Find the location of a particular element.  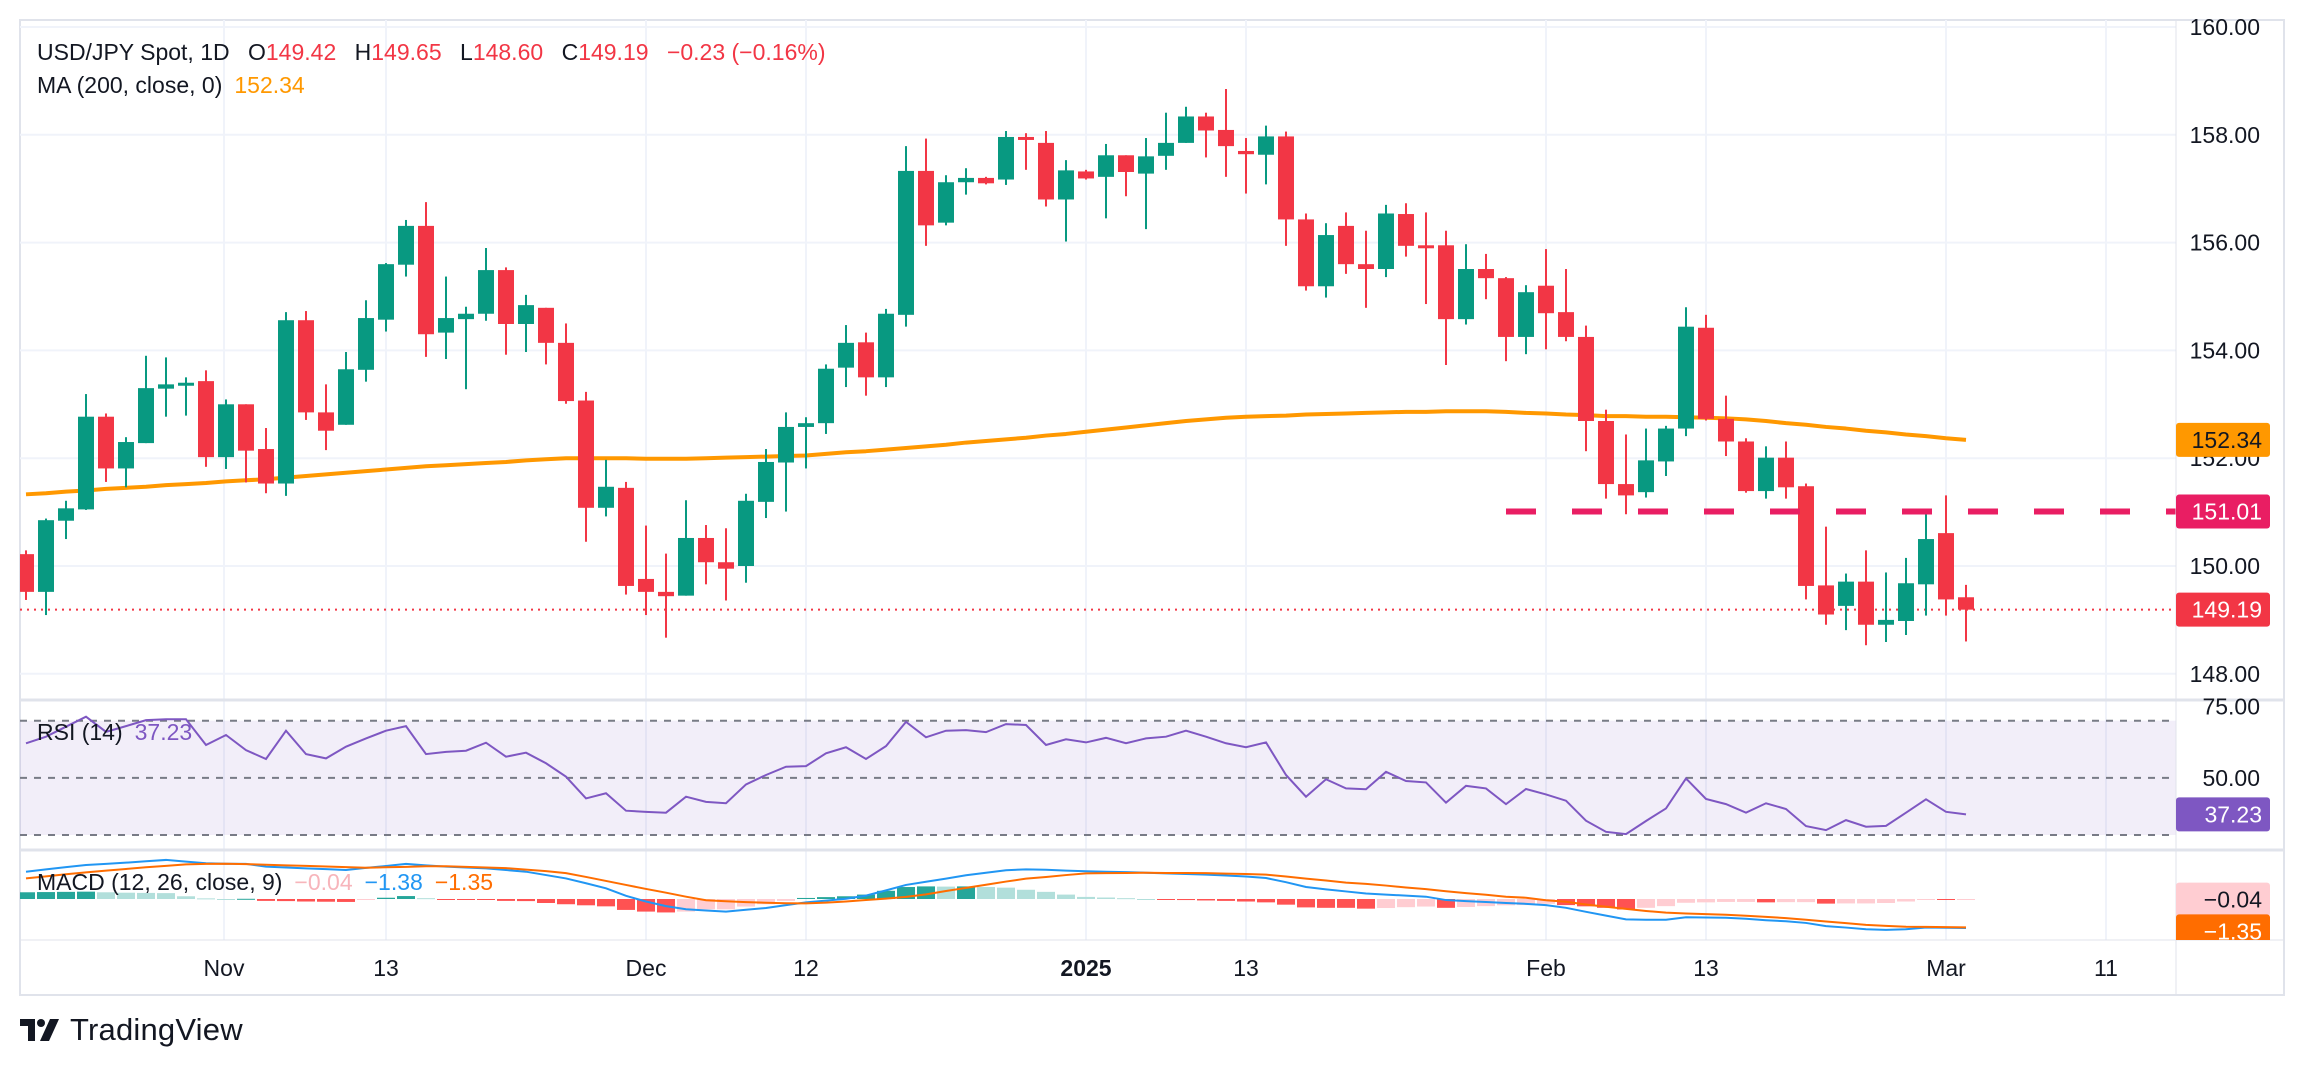

rsi-axis: 75.00 50.00 37.23 is located at coordinates (2223, 762).